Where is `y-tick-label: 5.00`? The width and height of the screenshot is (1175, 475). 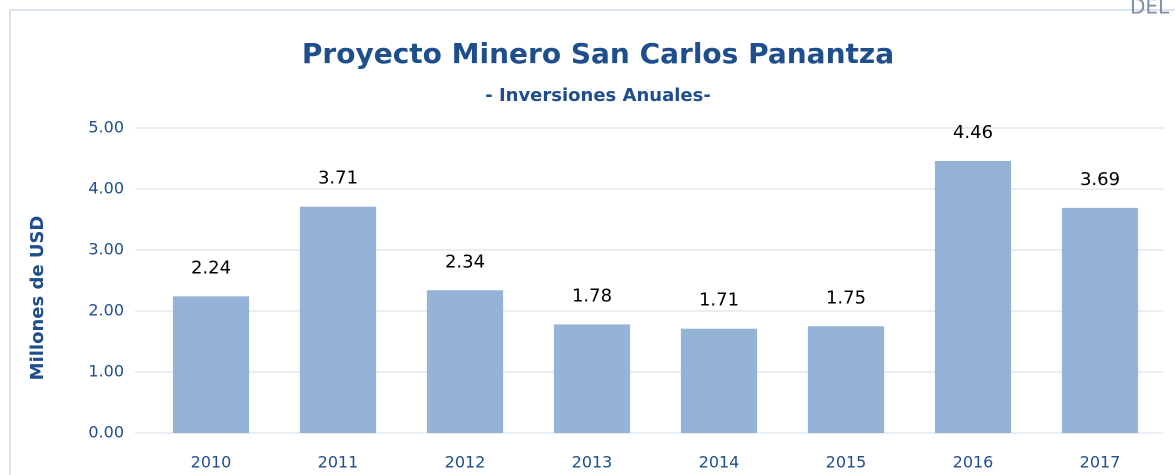
y-tick-label: 5.00 is located at coordinates (106, 127).